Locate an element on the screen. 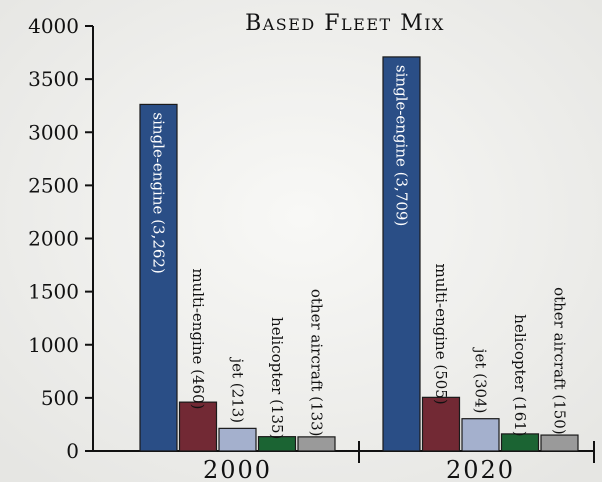 This screenshot has height=482, width=602. bar-label: helicopter (161) is located at coordinates (520, 375).